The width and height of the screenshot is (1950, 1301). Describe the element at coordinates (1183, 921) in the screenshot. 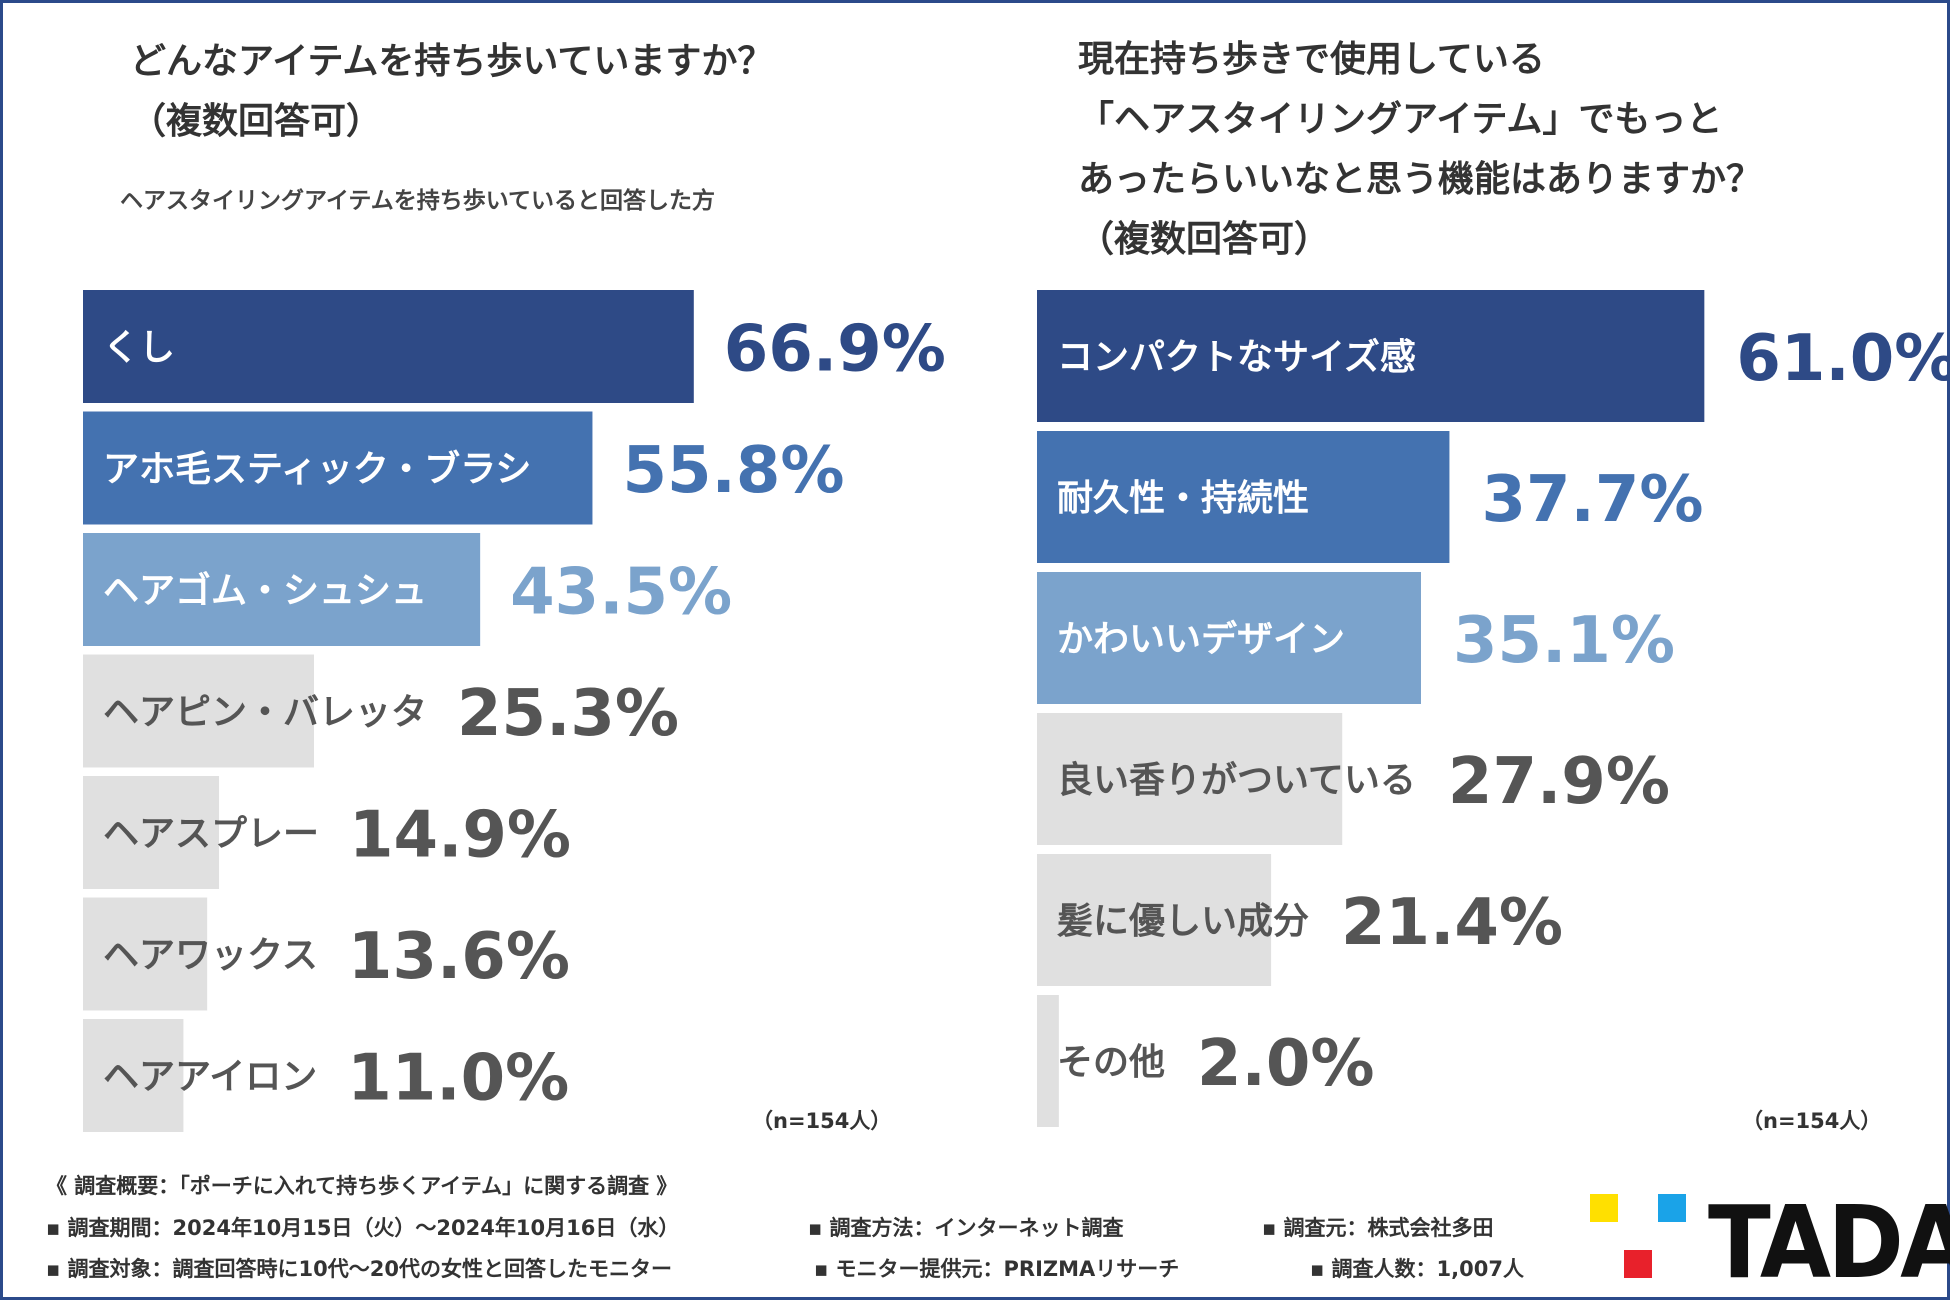

I see `category-label: 髪に優しい成分` at that location.